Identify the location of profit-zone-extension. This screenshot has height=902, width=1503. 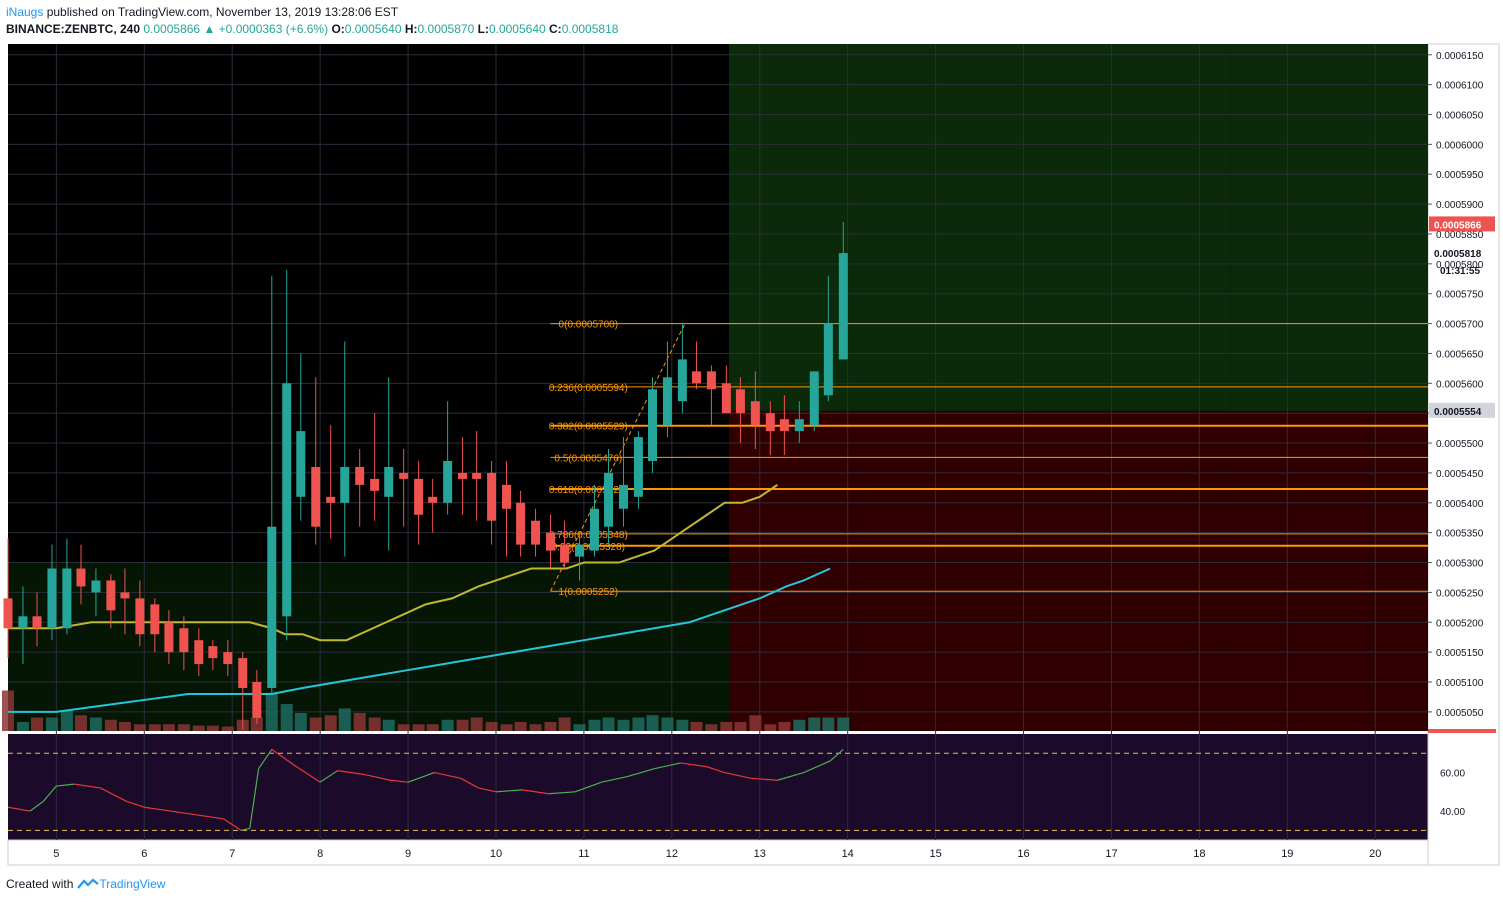
(1329, 227).